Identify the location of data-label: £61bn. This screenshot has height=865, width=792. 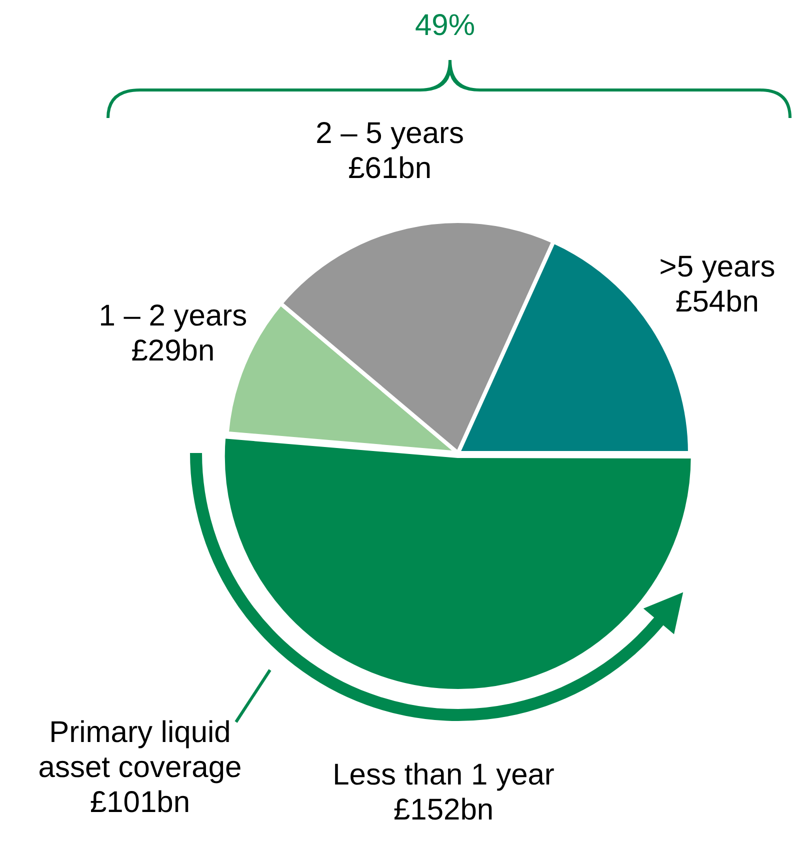
(390, 168).